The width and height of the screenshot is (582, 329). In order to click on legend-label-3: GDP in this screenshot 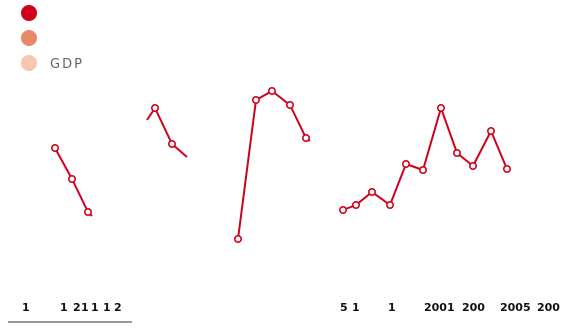, I will do `click(67, 64)`.